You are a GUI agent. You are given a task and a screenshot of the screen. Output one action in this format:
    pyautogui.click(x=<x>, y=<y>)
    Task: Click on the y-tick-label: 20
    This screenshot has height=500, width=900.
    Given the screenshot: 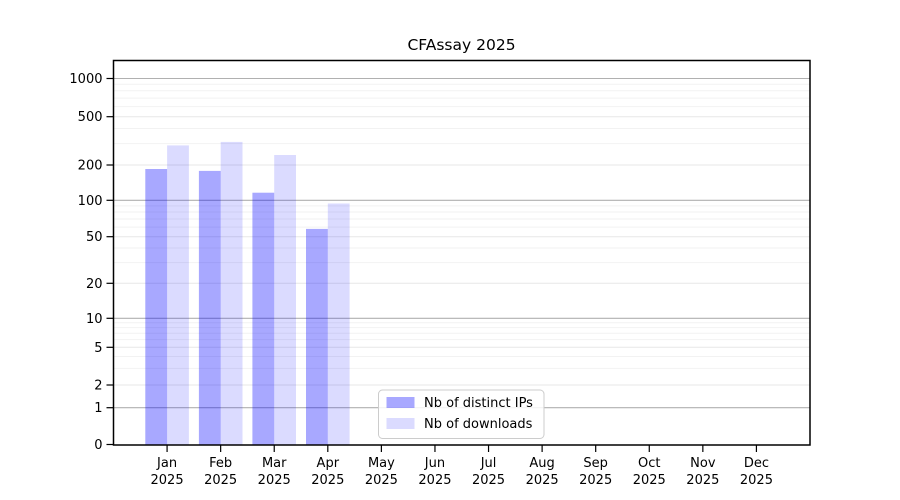 What is the action you would take?
    pyautogui.click(x=94, y=284)
    